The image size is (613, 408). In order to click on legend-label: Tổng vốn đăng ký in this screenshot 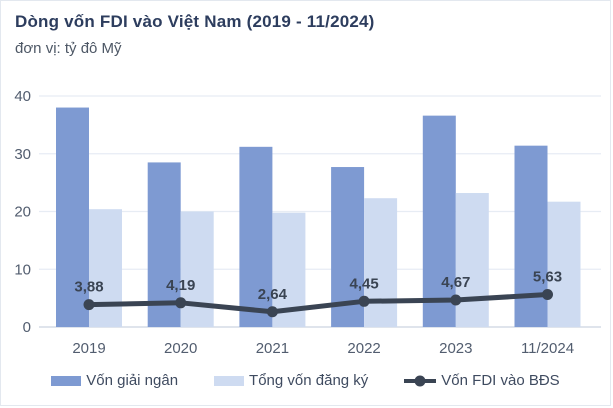, I will do `click(309, 380)`.